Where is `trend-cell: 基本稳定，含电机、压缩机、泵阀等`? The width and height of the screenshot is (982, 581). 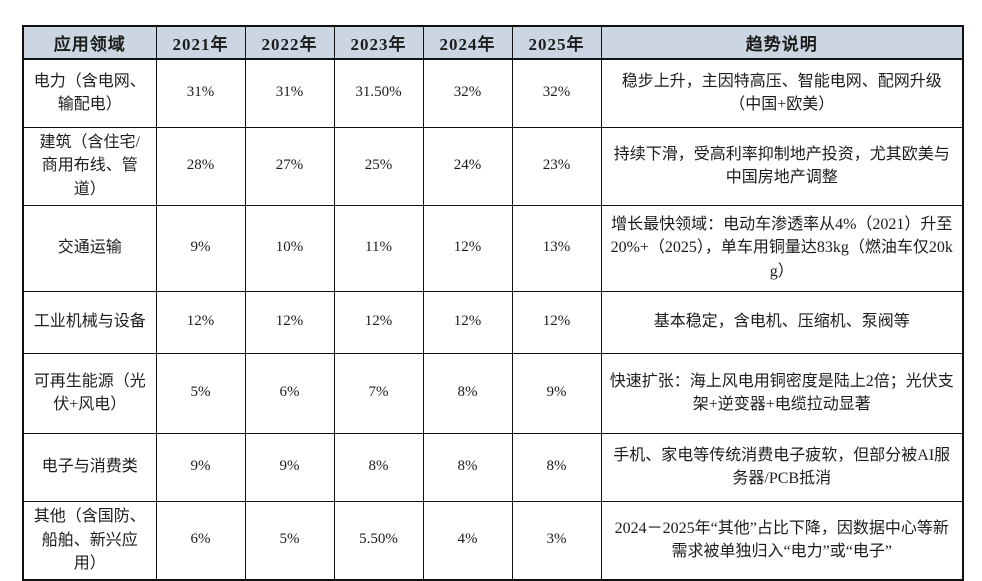
trend-cell: 基本稳定，含电机、压缩机、泵阀等 is located at coordinates (782, 322).